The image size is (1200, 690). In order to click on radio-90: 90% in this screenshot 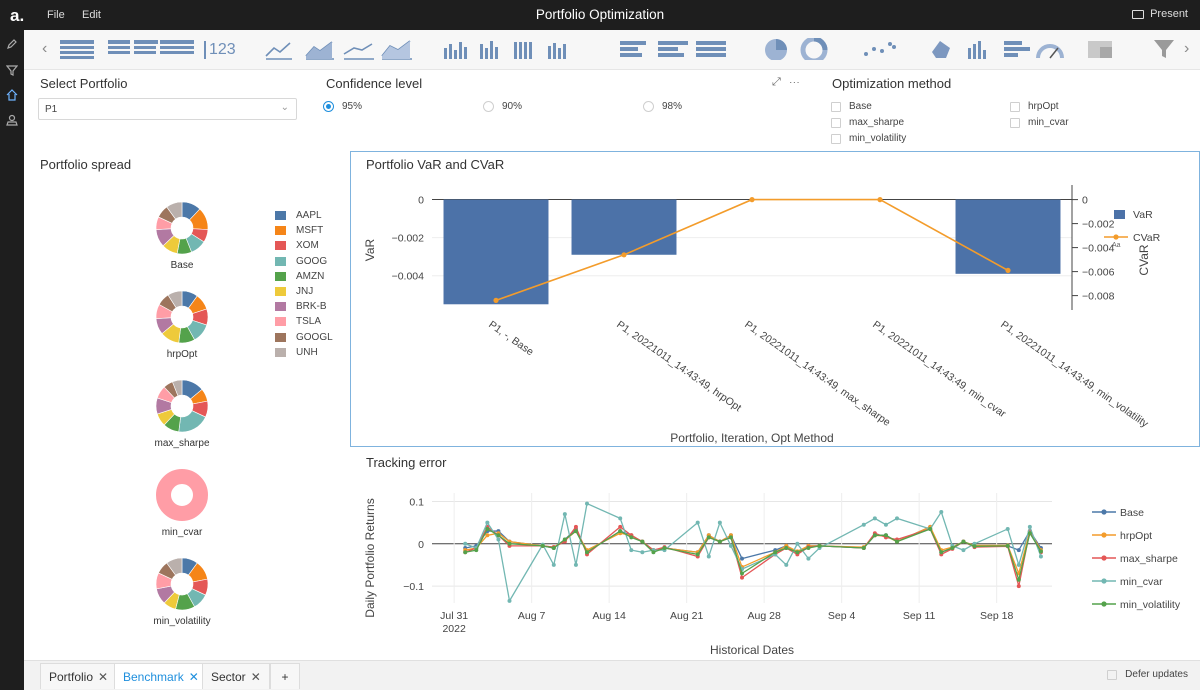, I will do `click(502, 106)`.